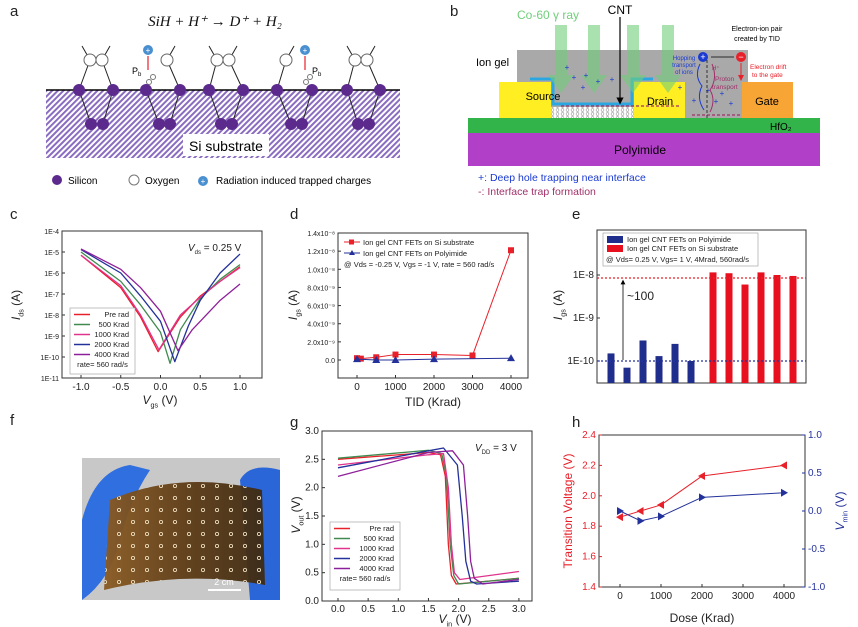 The image size is (858, 627). I want to click on reaction-equation: SiH + H⁺ → D⁺ + H₂, so click(215, 22).